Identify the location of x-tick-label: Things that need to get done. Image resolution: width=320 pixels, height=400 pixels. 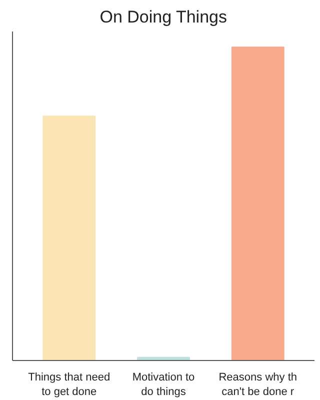
(69, 385).